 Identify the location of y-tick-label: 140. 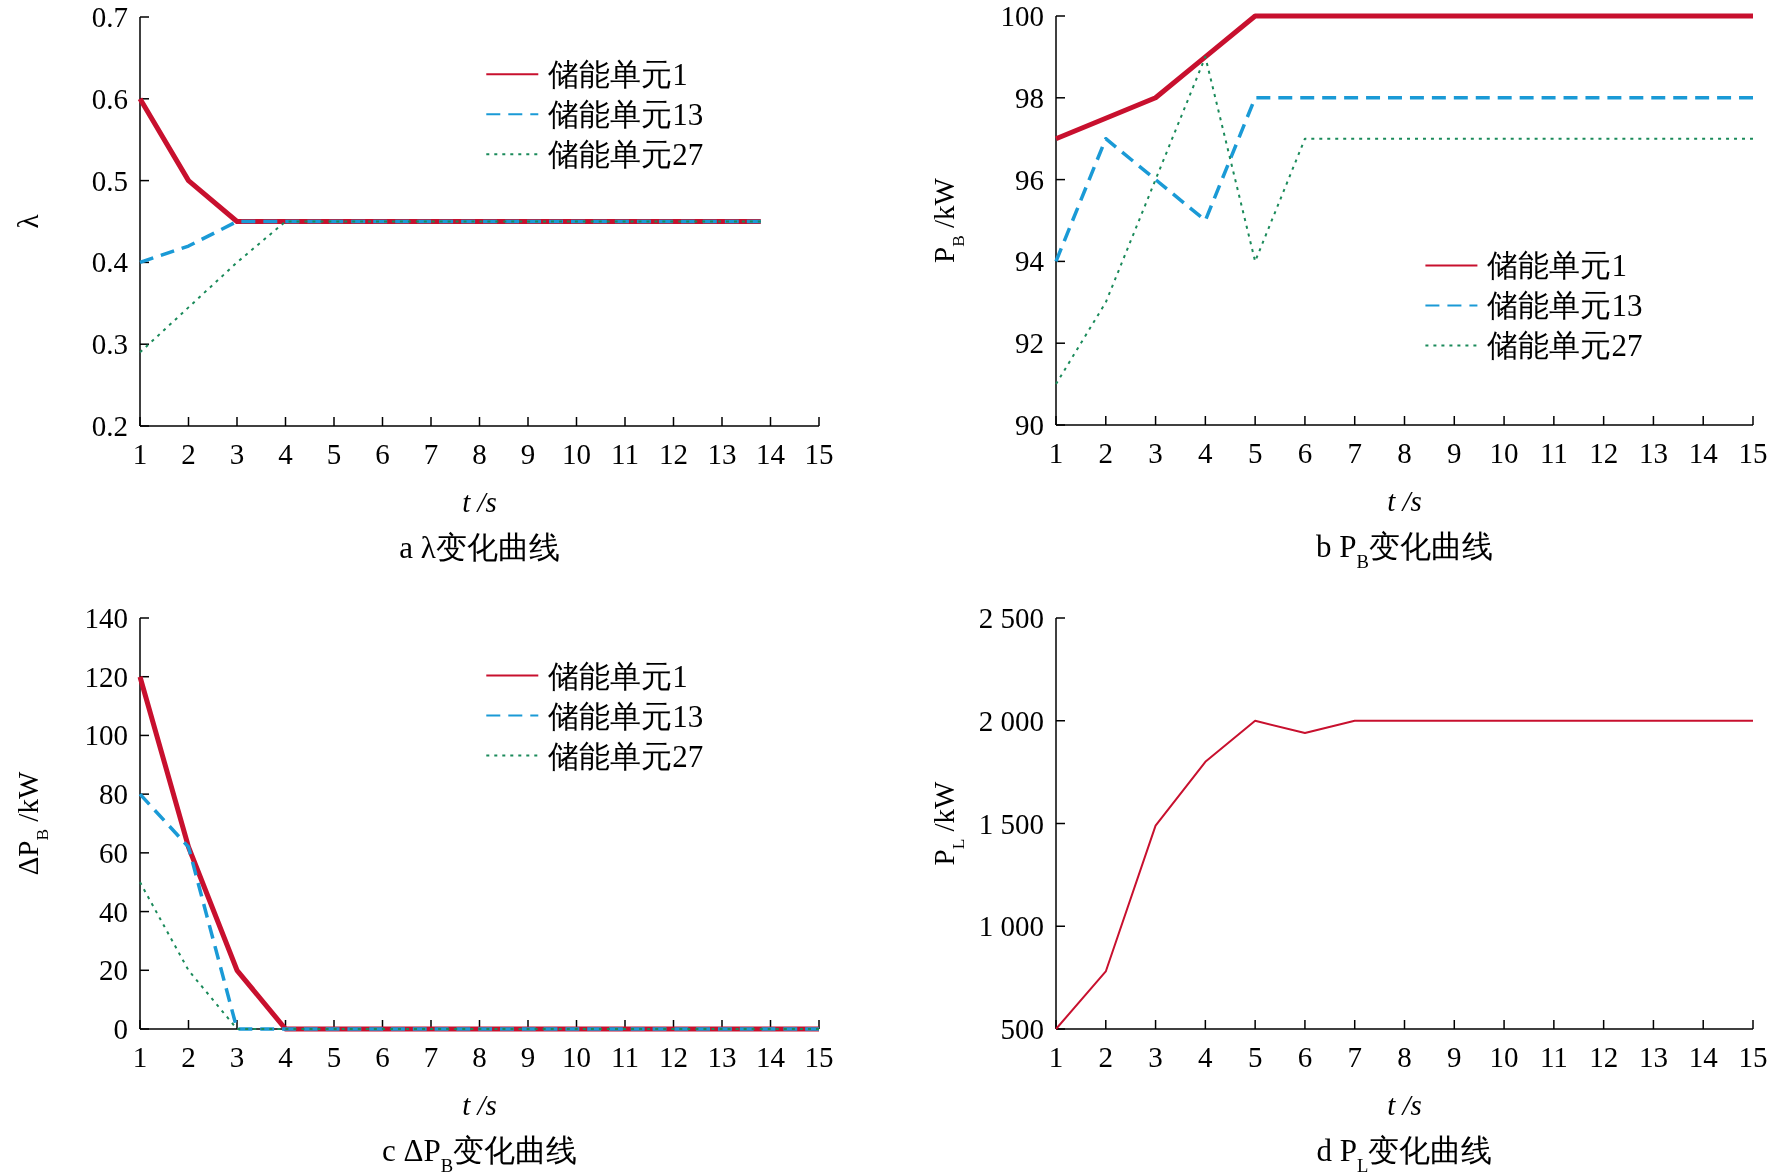
(106, 618).